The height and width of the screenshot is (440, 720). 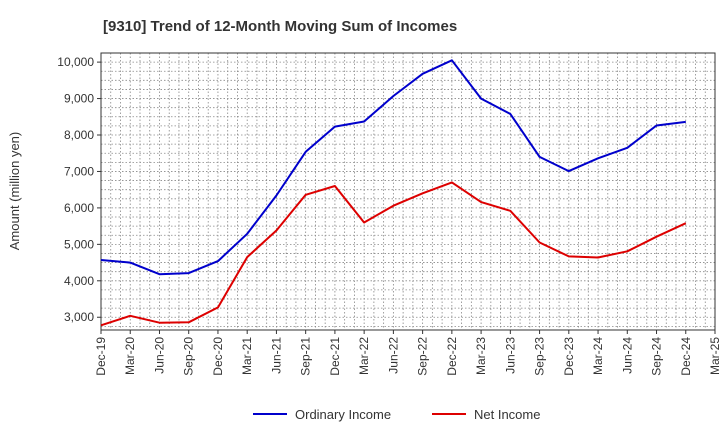 What do you see at coordinates (335, 356) in the screenshot?
I see `x-tick-label: Dec-21` at bounding box center [335, 356].